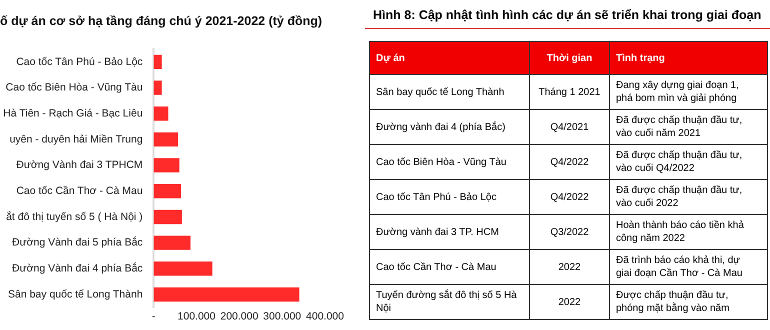 Image resolution: width=770 pixels, height=330 pixels. What do you see at coordinates (689, 232) in the screenshot?
I see `text: Hoàn thành báo cáo tiền khả công năm 2022` at bounding box center [689, 232].